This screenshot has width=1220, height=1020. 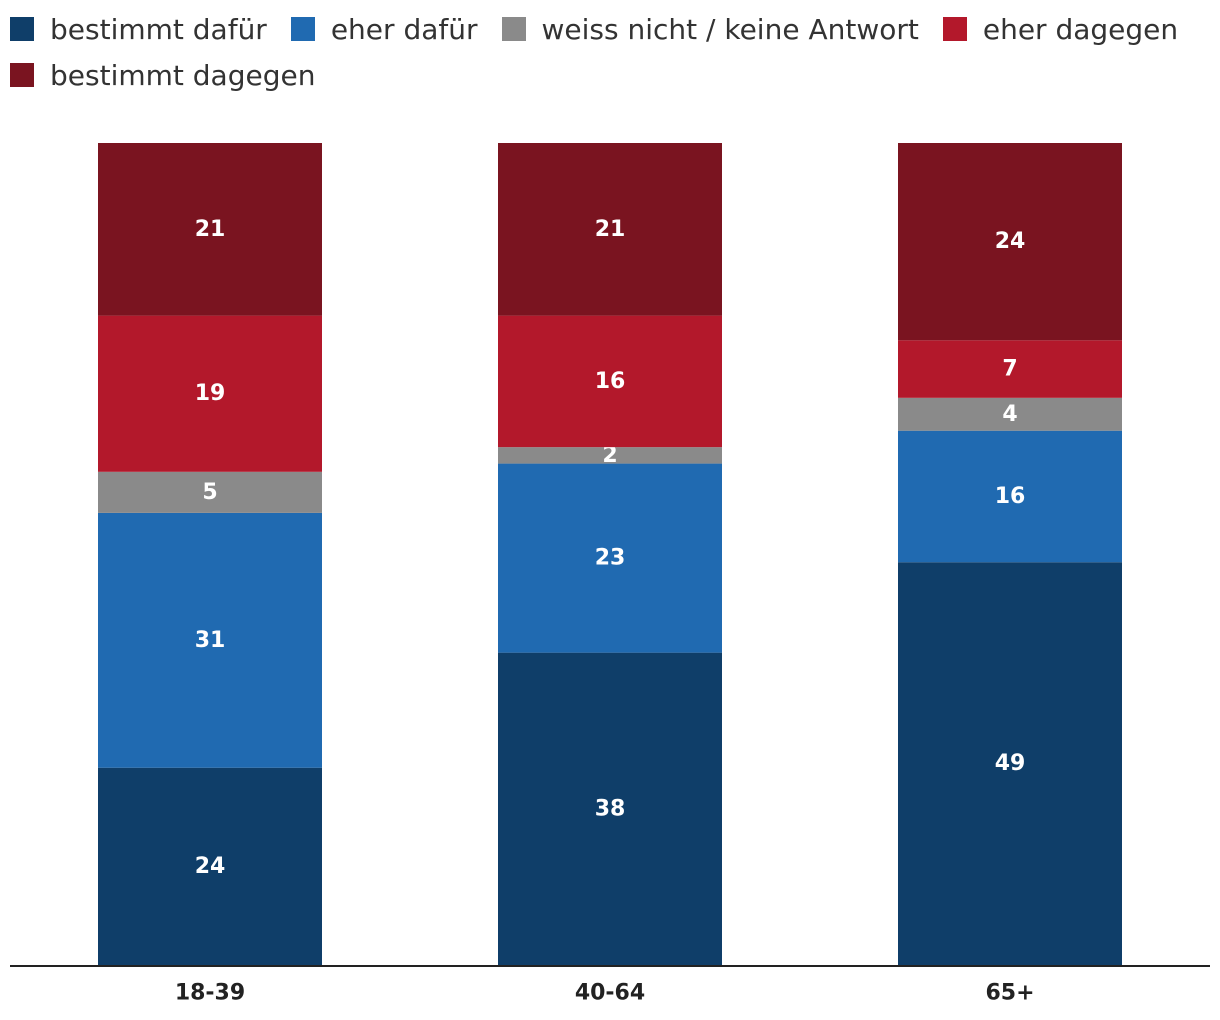 I want to click on data-label: 23, so click(x=610, y=558).